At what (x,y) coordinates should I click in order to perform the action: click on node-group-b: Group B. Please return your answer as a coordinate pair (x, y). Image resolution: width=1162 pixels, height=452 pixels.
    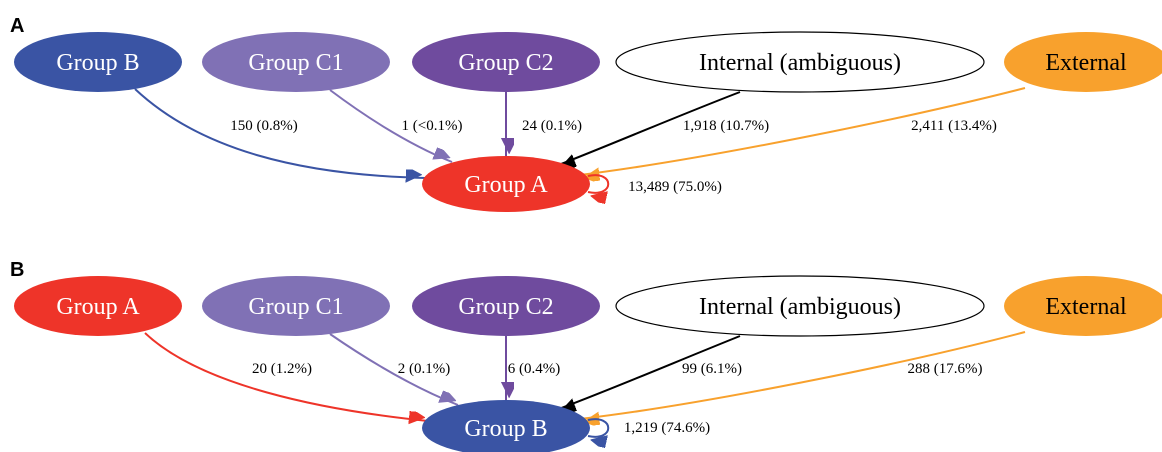
    Looking at the image, I should click on (98, 62).